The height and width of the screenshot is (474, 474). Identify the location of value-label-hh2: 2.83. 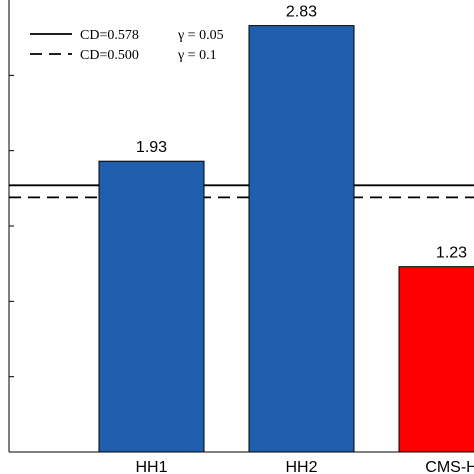
(301, 12).